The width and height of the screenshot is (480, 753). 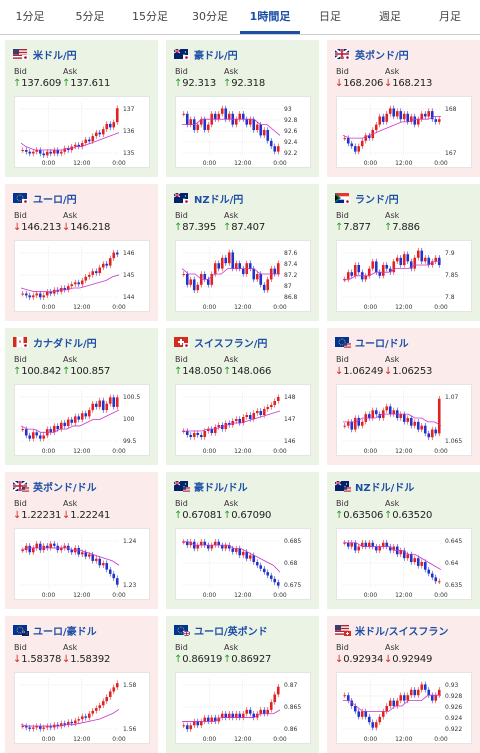 What do you see at coordinates (270, 17) in the screenshot?
I see `tab-4: 1時間足` at bounding box center [270, 17].